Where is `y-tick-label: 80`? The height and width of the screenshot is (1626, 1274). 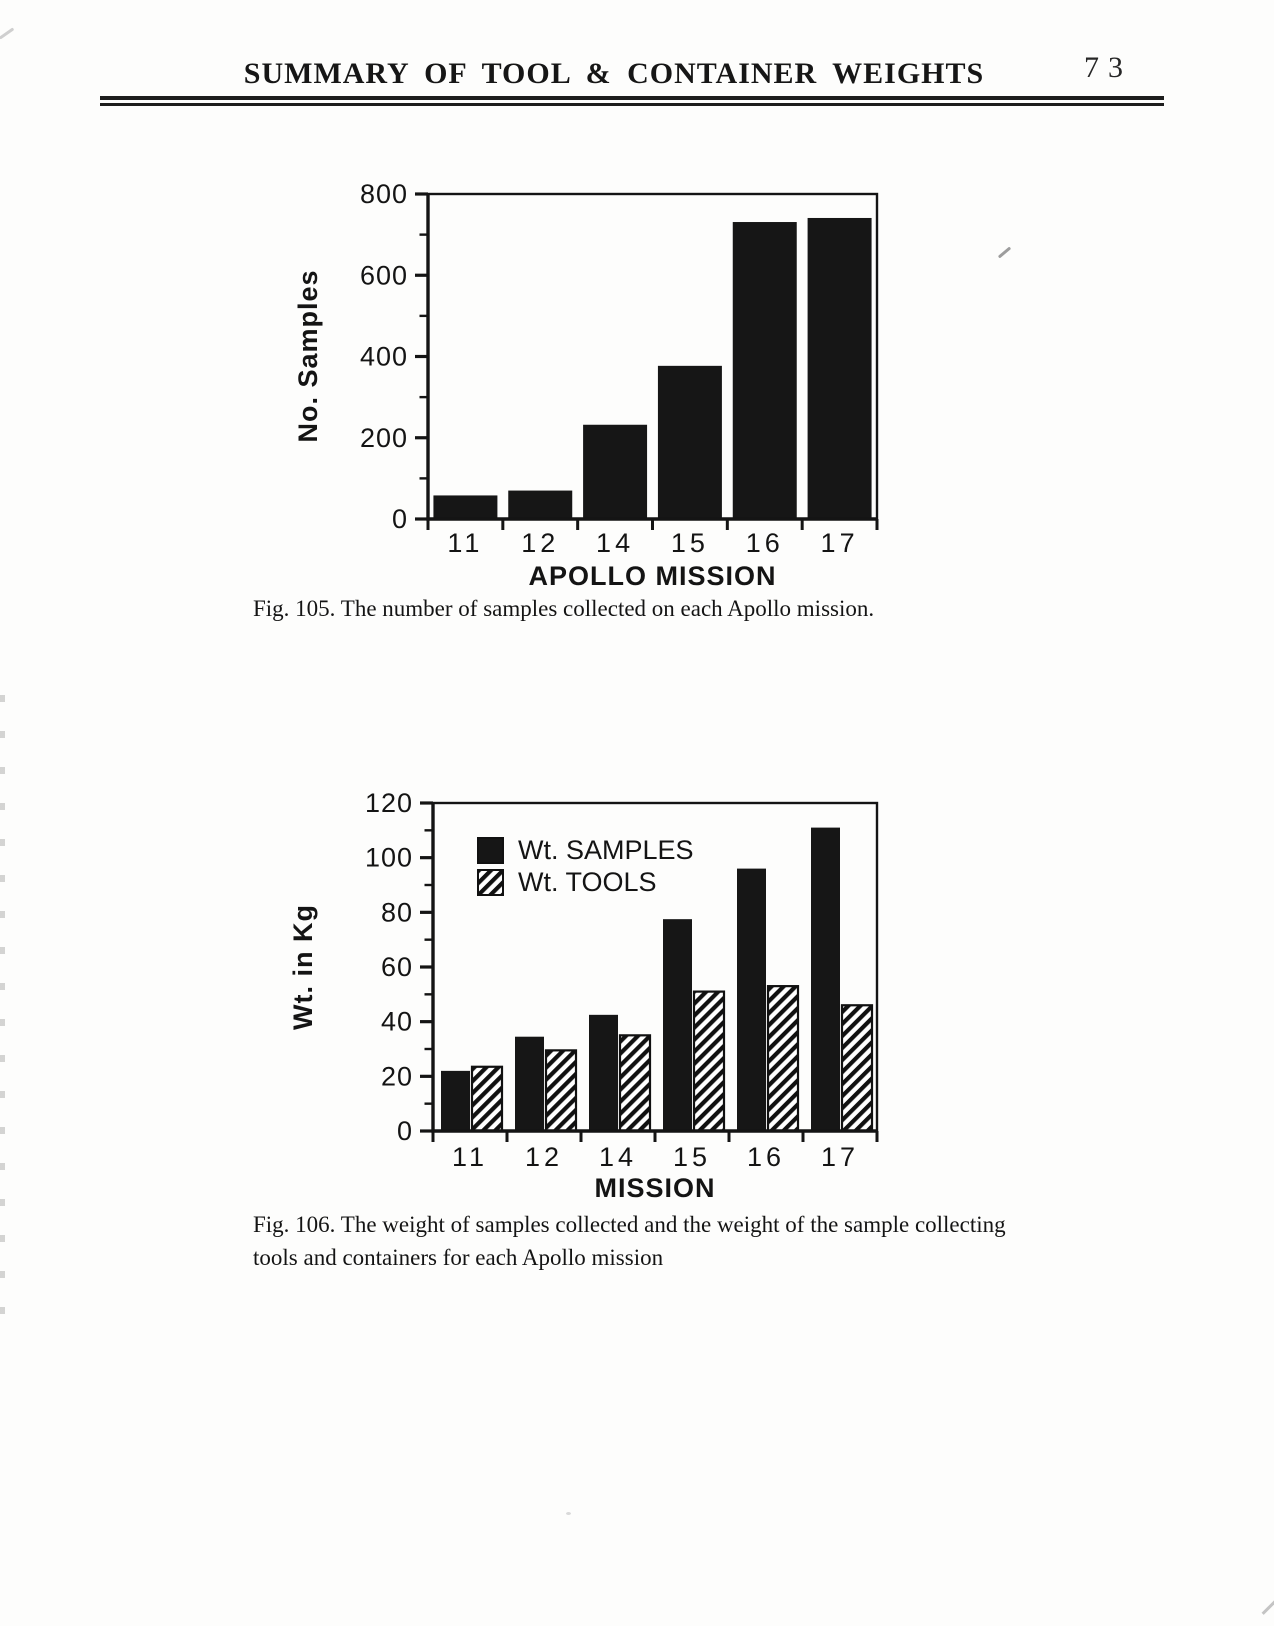 y-tick-label: 80 is located at coordinates (397, 912).